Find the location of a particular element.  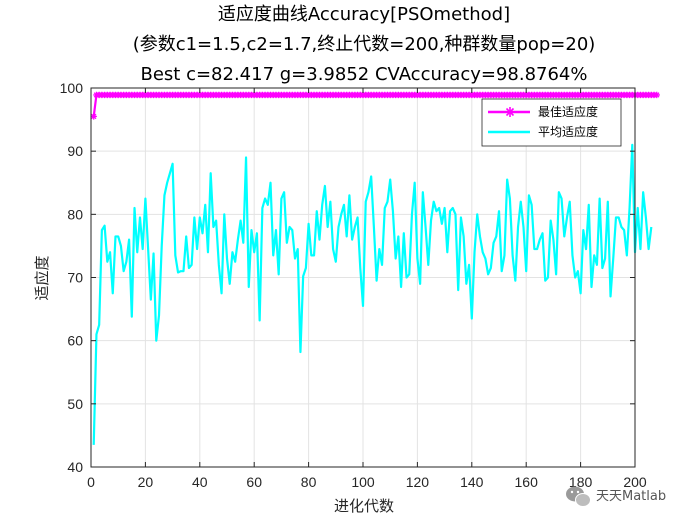

y-tick-label: 60 is located at coordinates (75, 341).